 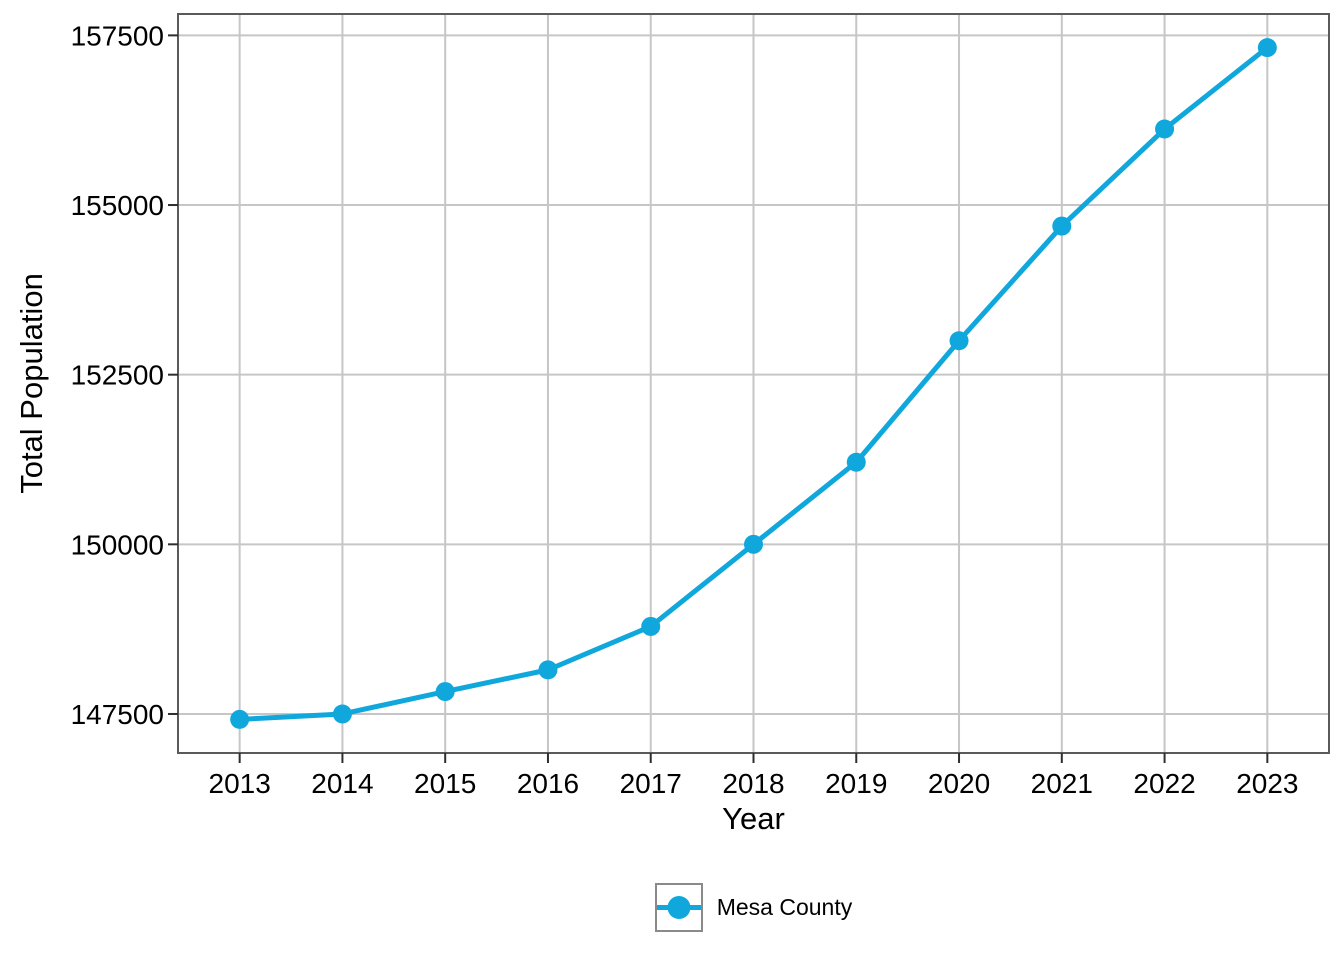 I want to click on x-tick-label: 2020, so click(x=959, y=783).